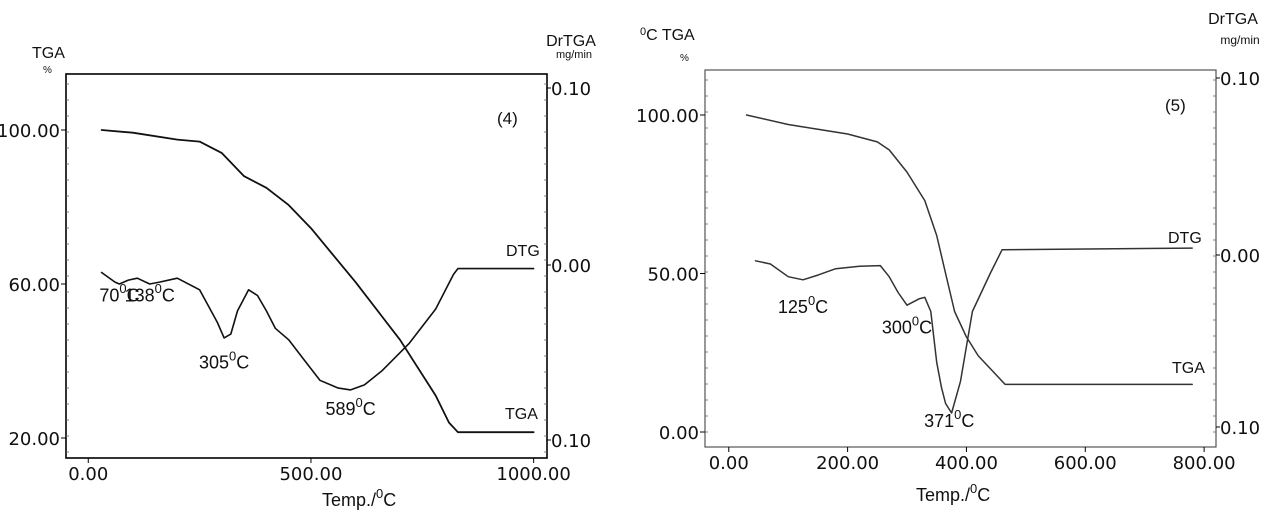 This screenshot has width=1271, height=510. Describe the element at coordinates (1085, 463) in the screenshot. I see `x-tick-label: 600.00` at that location.